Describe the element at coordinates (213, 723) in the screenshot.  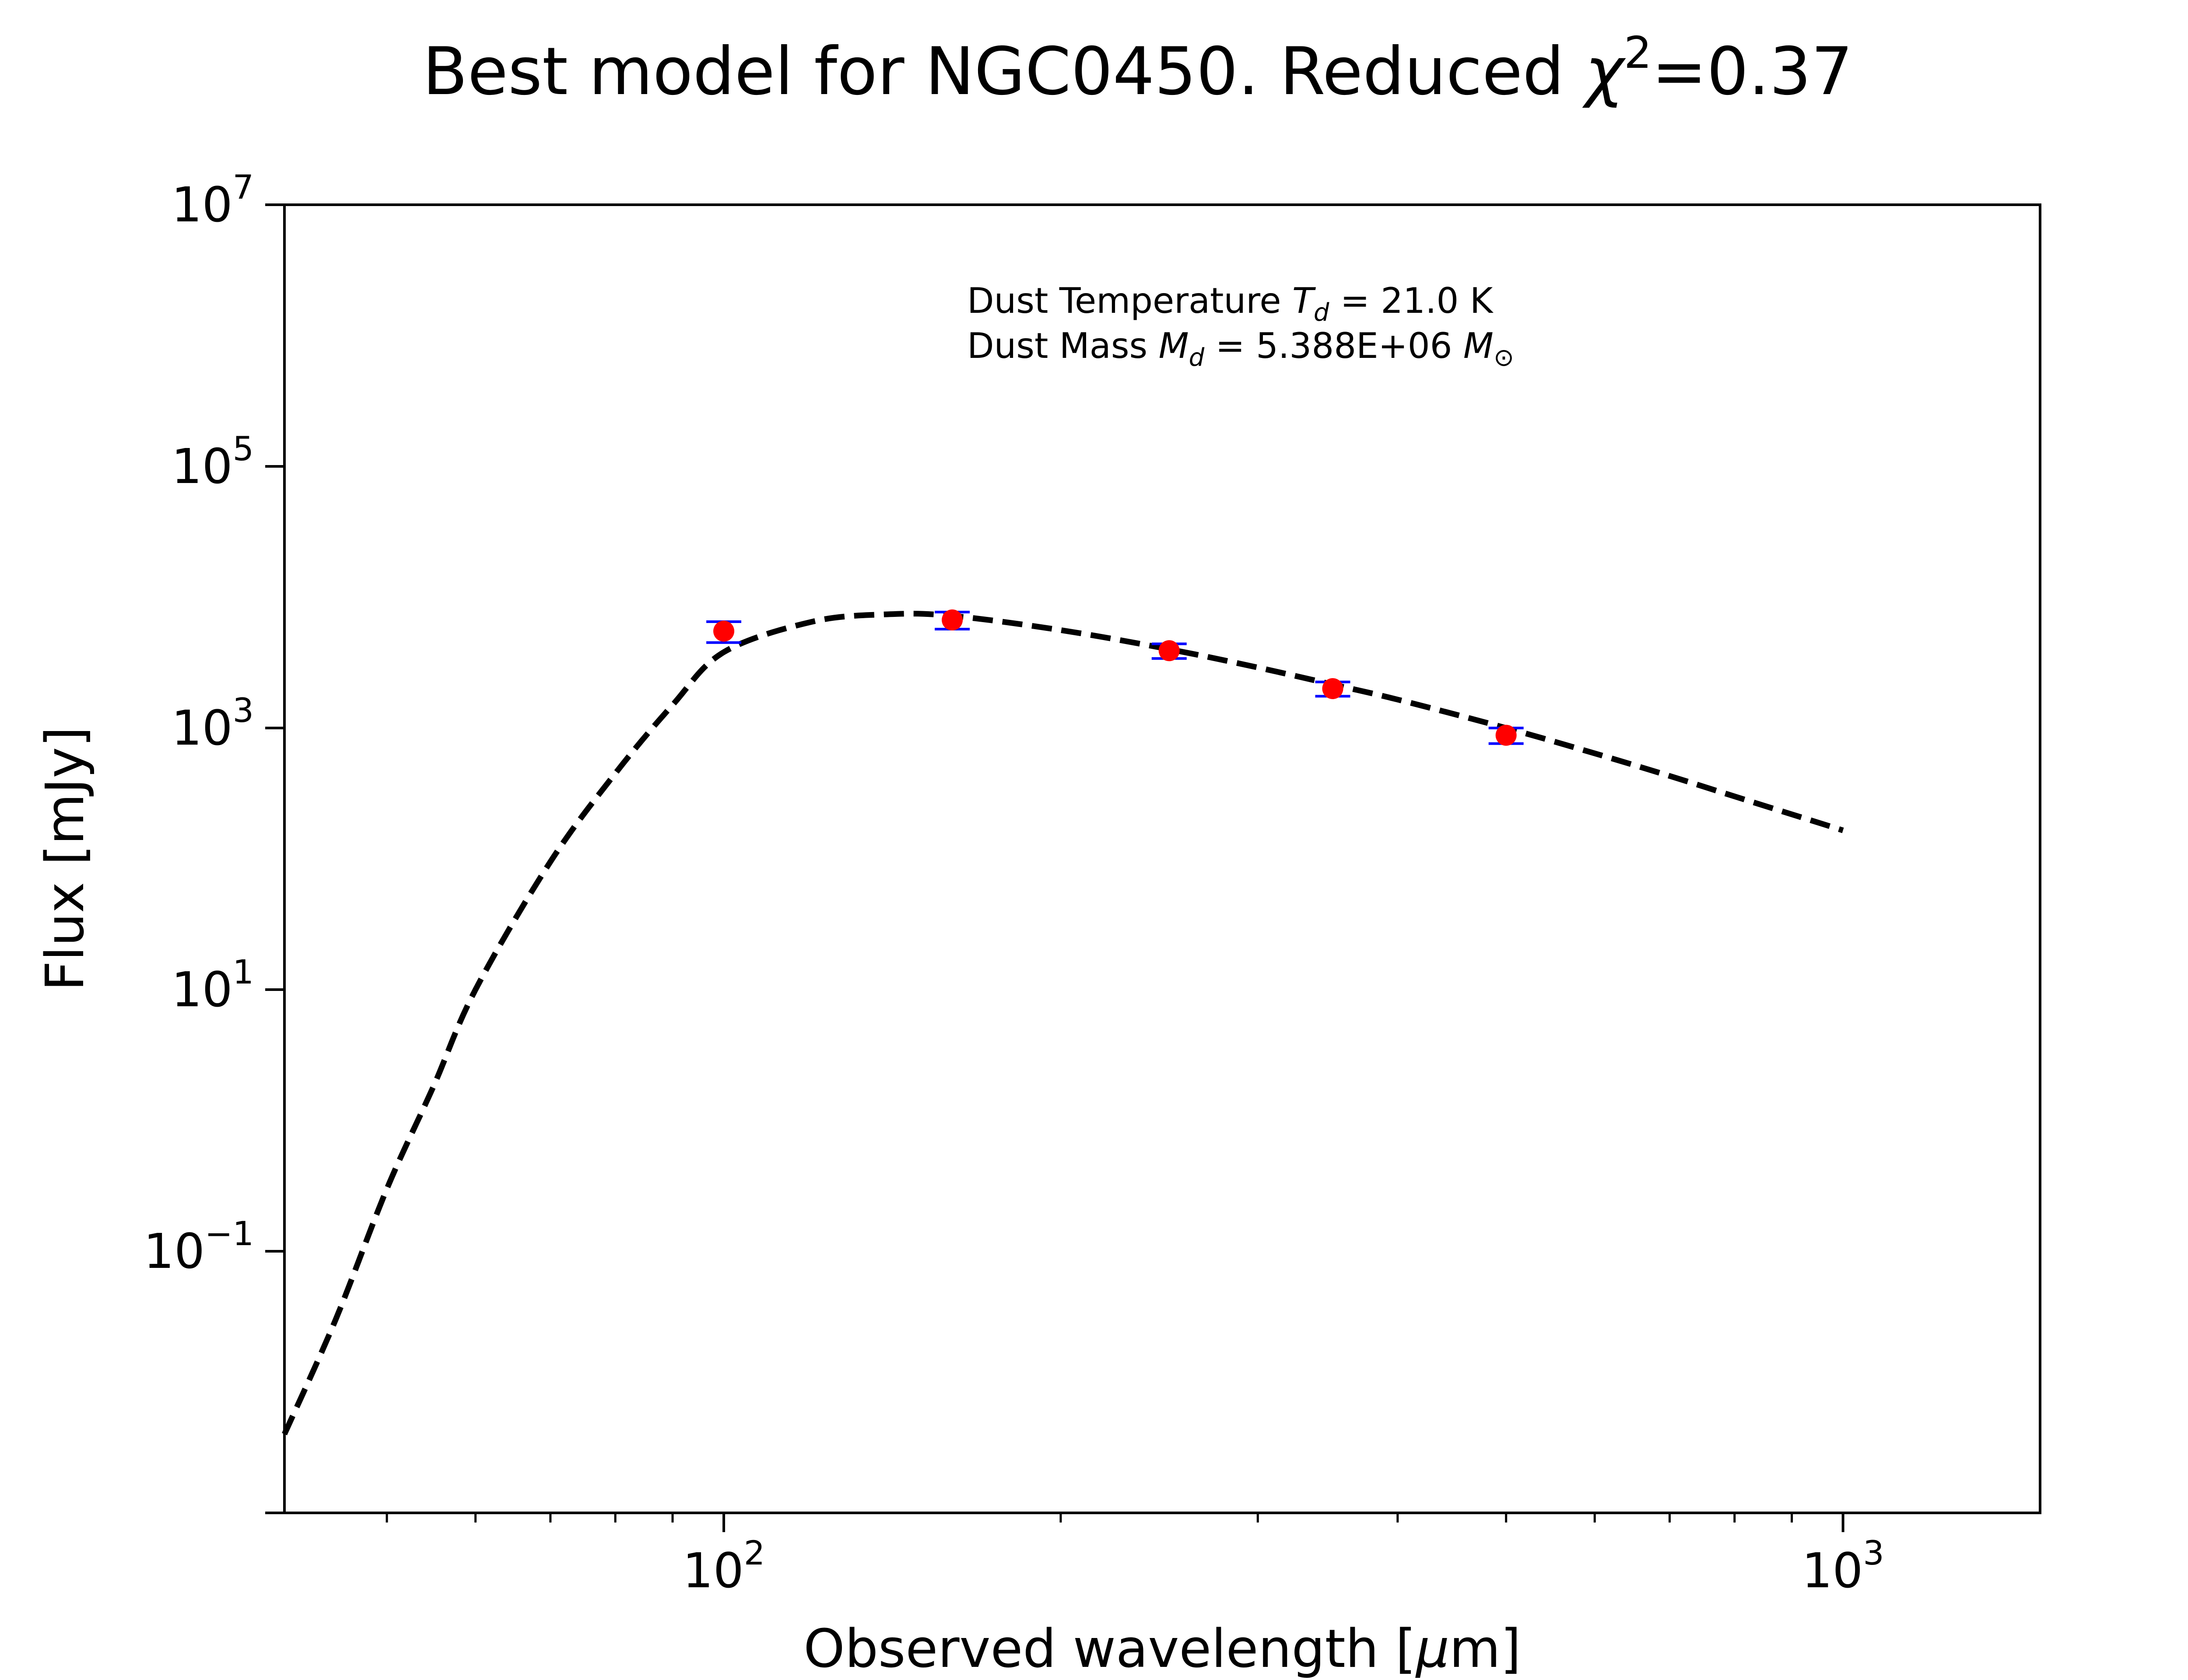
I see `y-tick-label: 10³` at that location.